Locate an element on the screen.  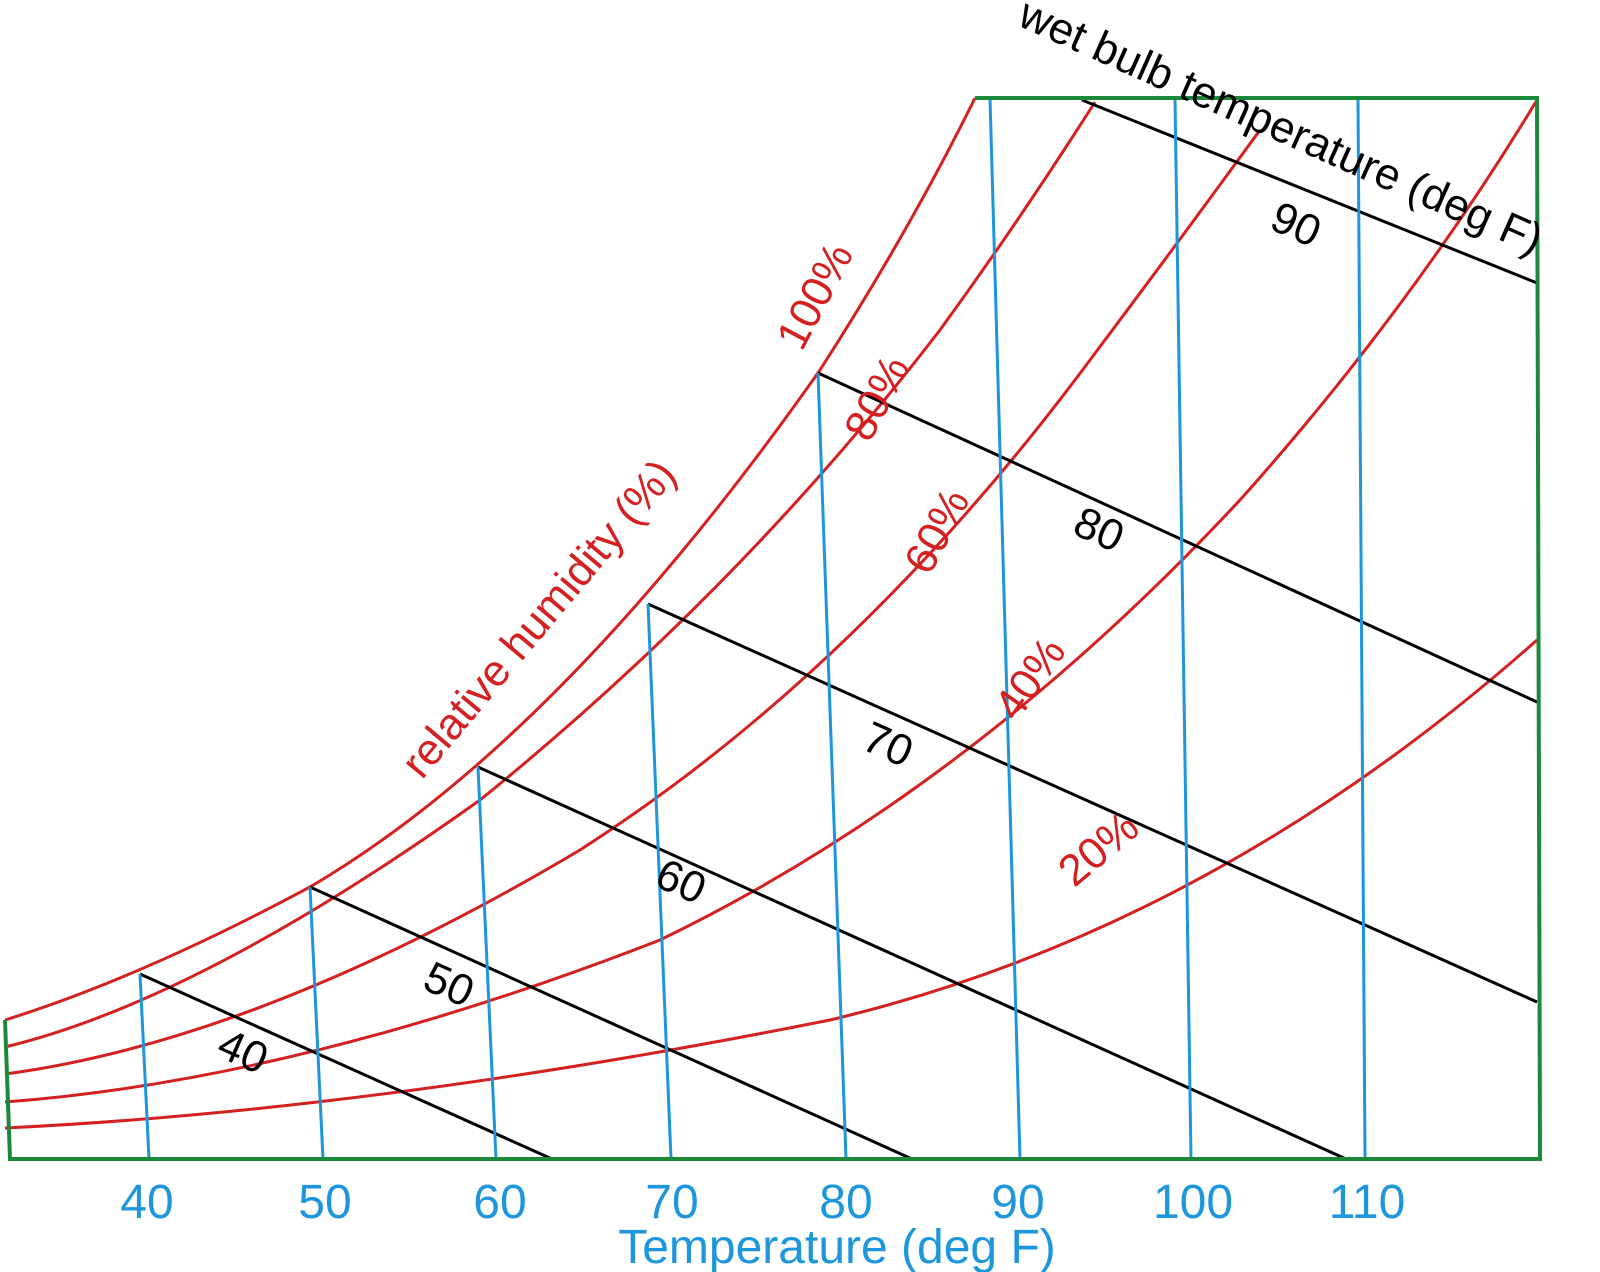
x-axis-title: Temperature (deg F) is located at coordinates (837, 1246).